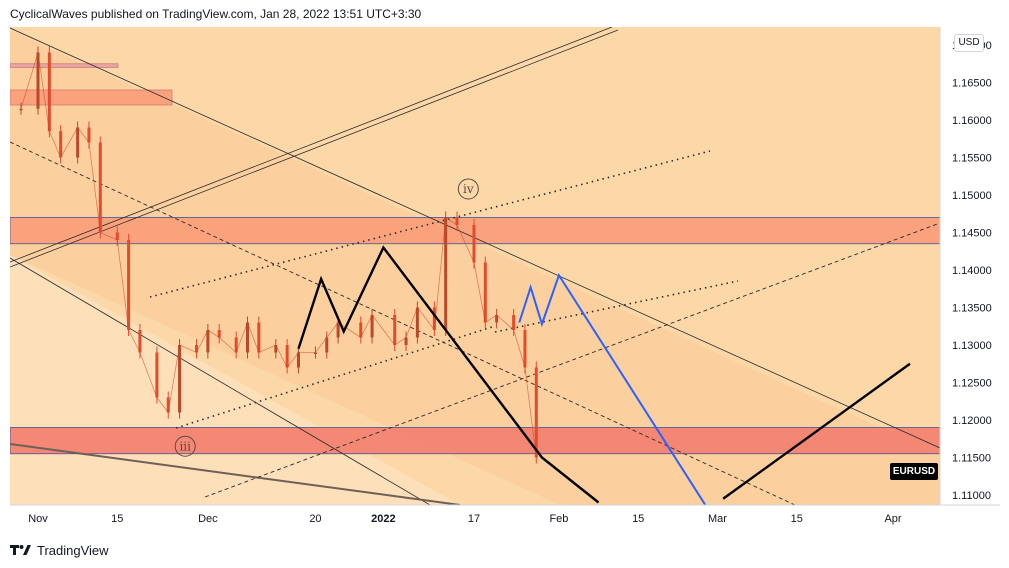 The width and height of the screenshot is (1009, 568). What do you see at coordinates (972, 159) in the screenshot?
I see `y-tick-label: 1.15500` at bounding box center [972, 159].